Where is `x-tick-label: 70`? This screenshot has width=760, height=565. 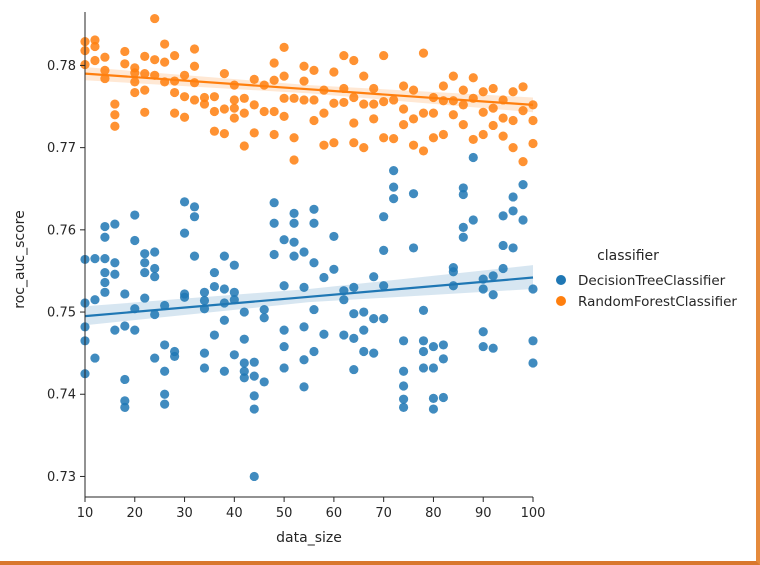 x-tick-label: 70 is located at coordinates (383, 513).